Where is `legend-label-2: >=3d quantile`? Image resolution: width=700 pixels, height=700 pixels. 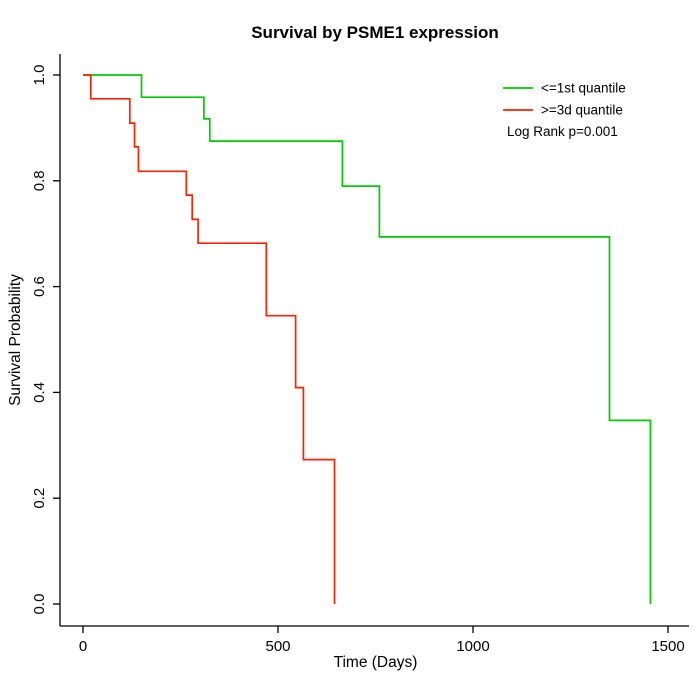 legend-label-2: >=3d quantile is located at coordinates (582, 110).